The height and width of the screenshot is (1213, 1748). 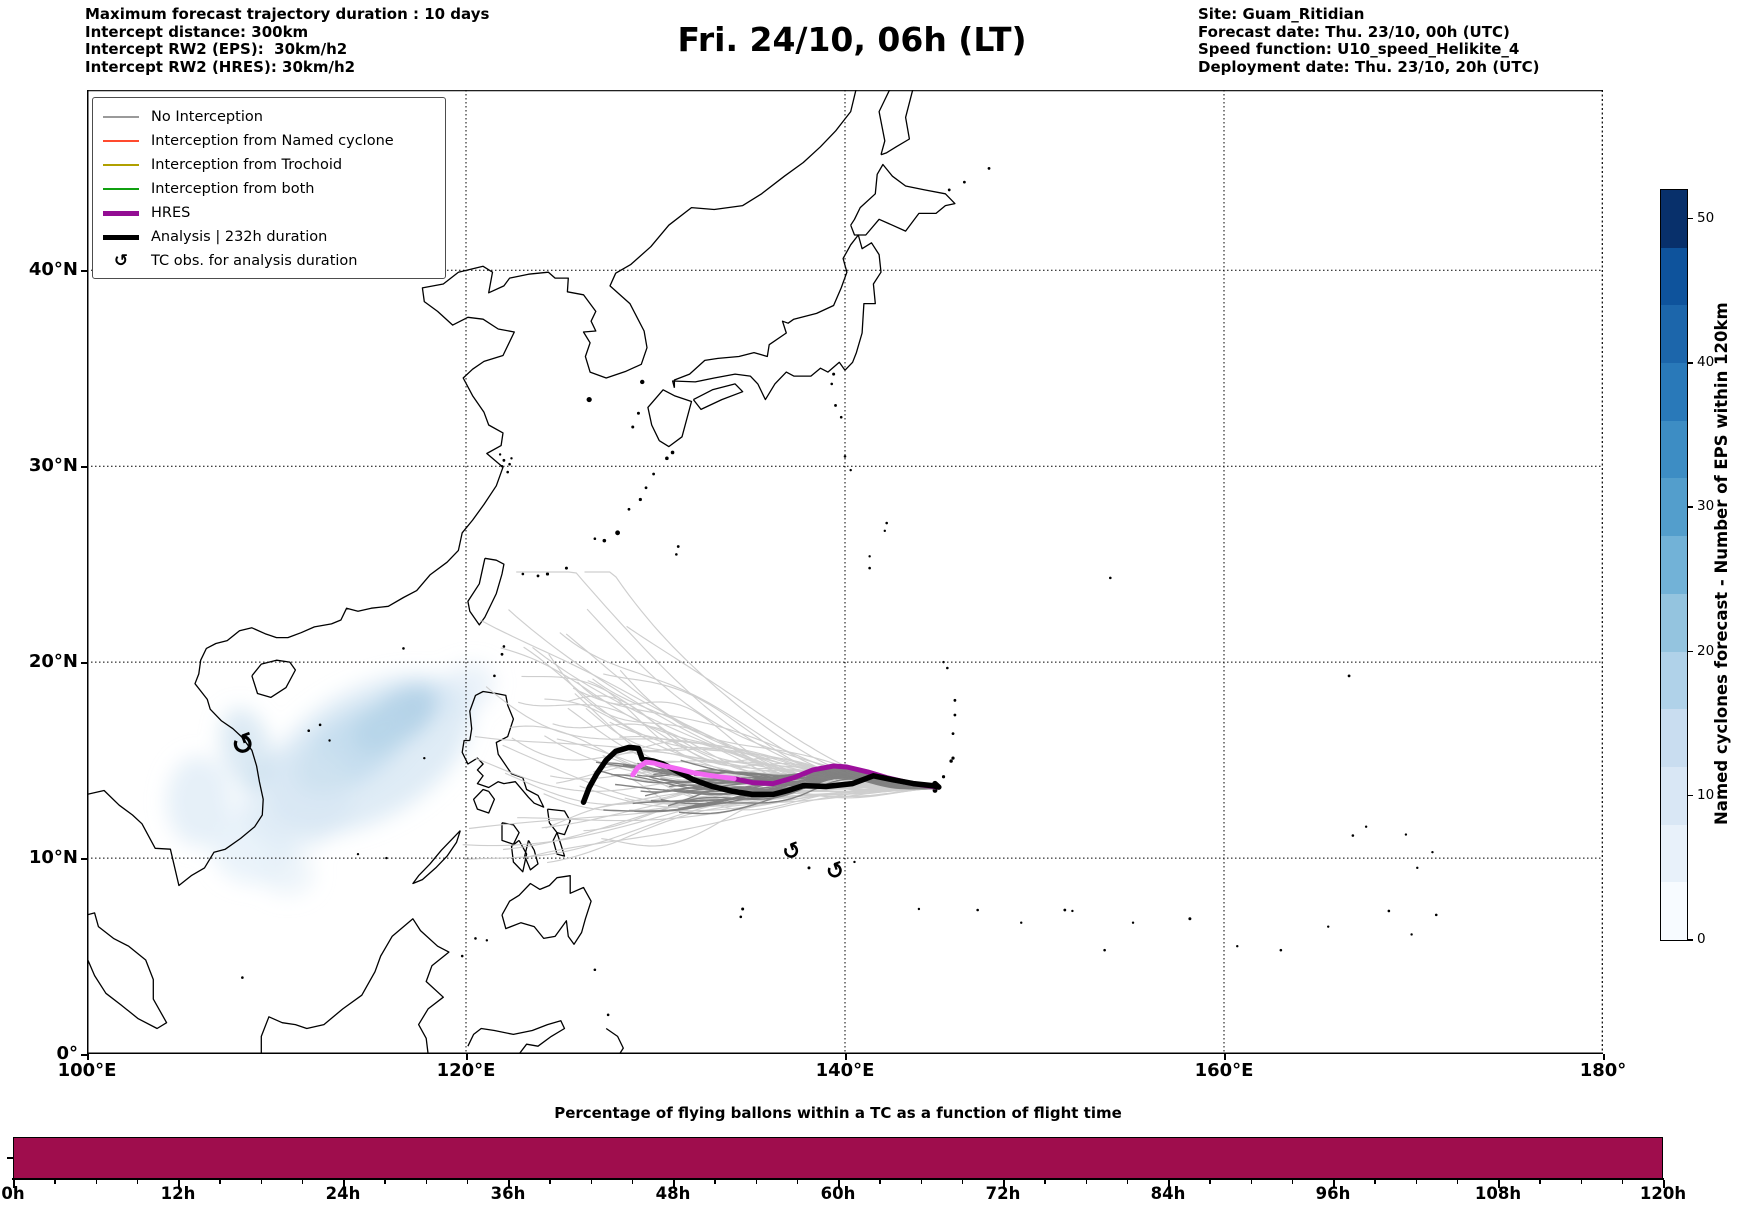 What do you see at coordinates (838, 1193) in the screenshot?
I see `bottom-chart-tick-label: 60h` at bounding box center [838, 1193].